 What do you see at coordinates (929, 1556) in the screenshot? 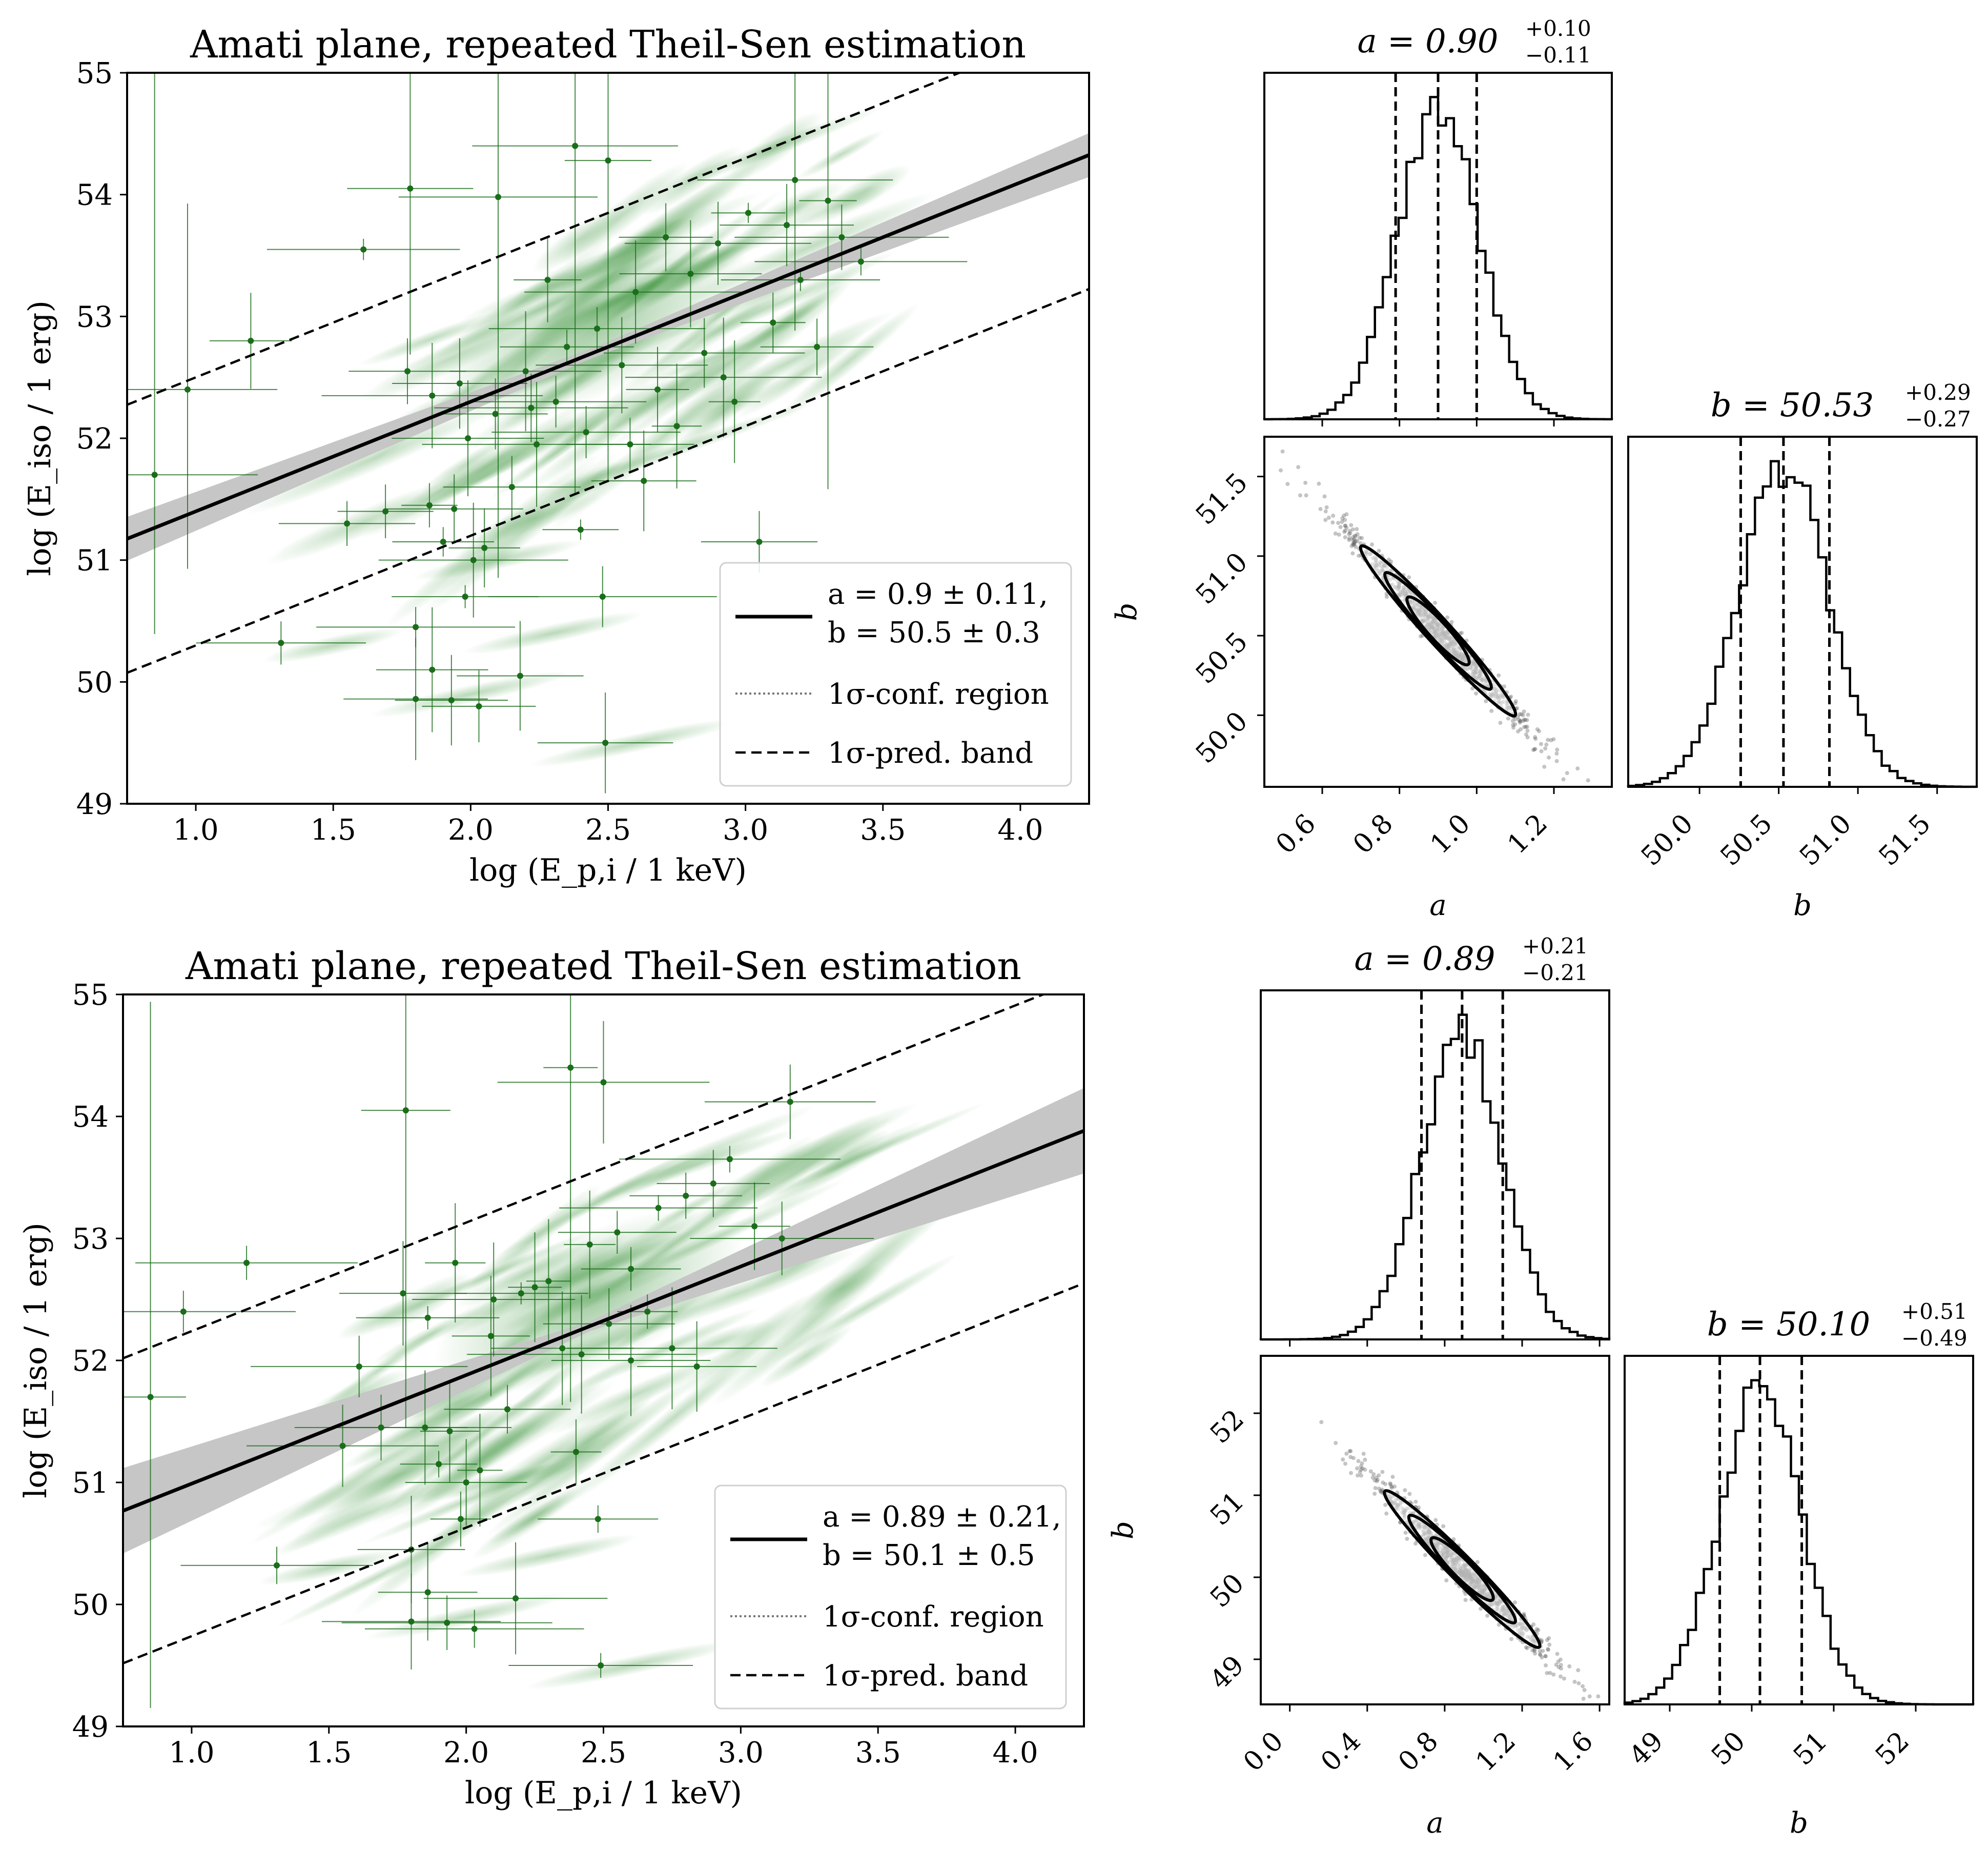
I see `legend-fit-b: b = 50.1 ± 0.5` at bounding box center [929, 1556].